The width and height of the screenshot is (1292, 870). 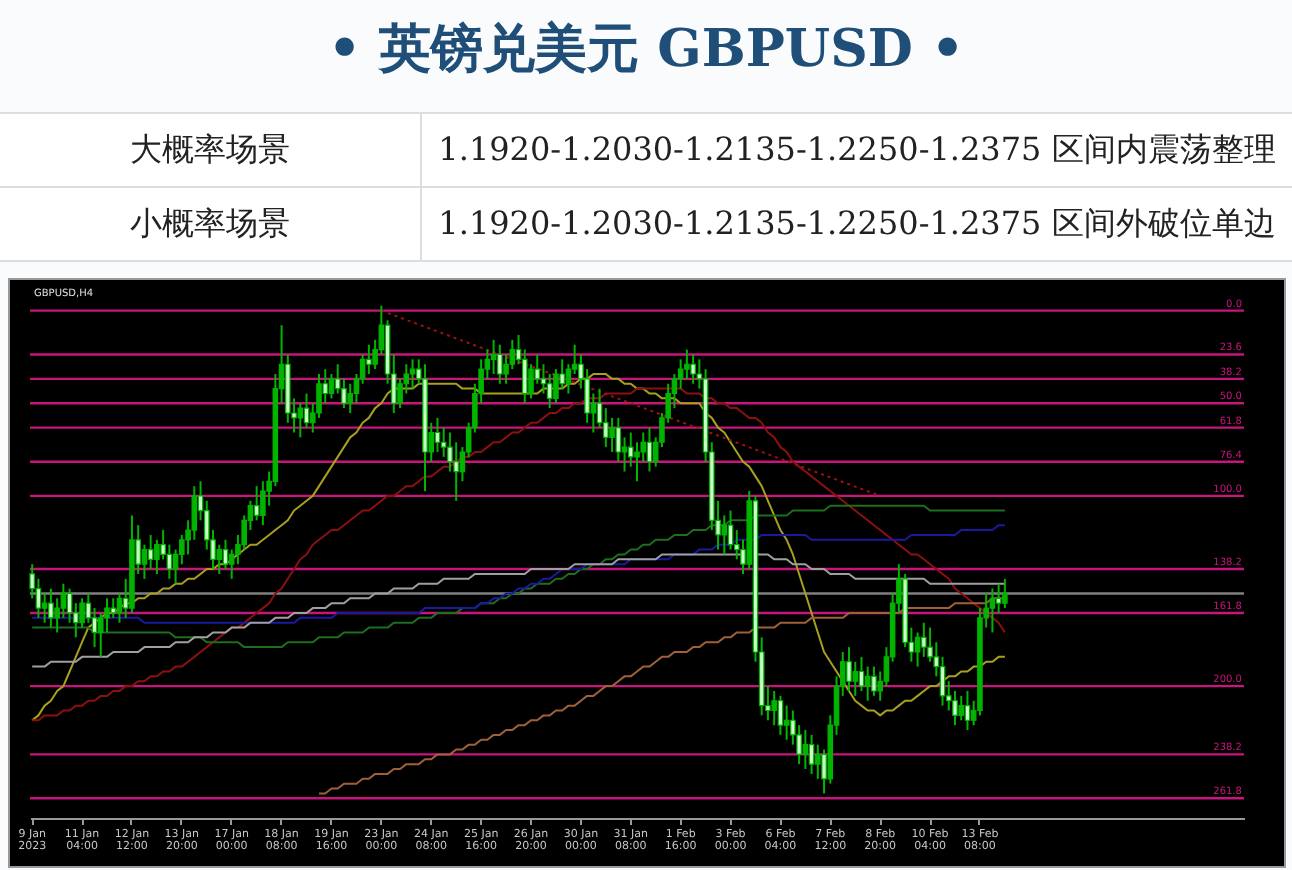 What do you see at coordinates (856, 150) in the screenshot?
I see `text: 1.1920-1.2030-1.2135-1.2250-1.2375 区间内震荡整理` at bounding box center [856, 150].